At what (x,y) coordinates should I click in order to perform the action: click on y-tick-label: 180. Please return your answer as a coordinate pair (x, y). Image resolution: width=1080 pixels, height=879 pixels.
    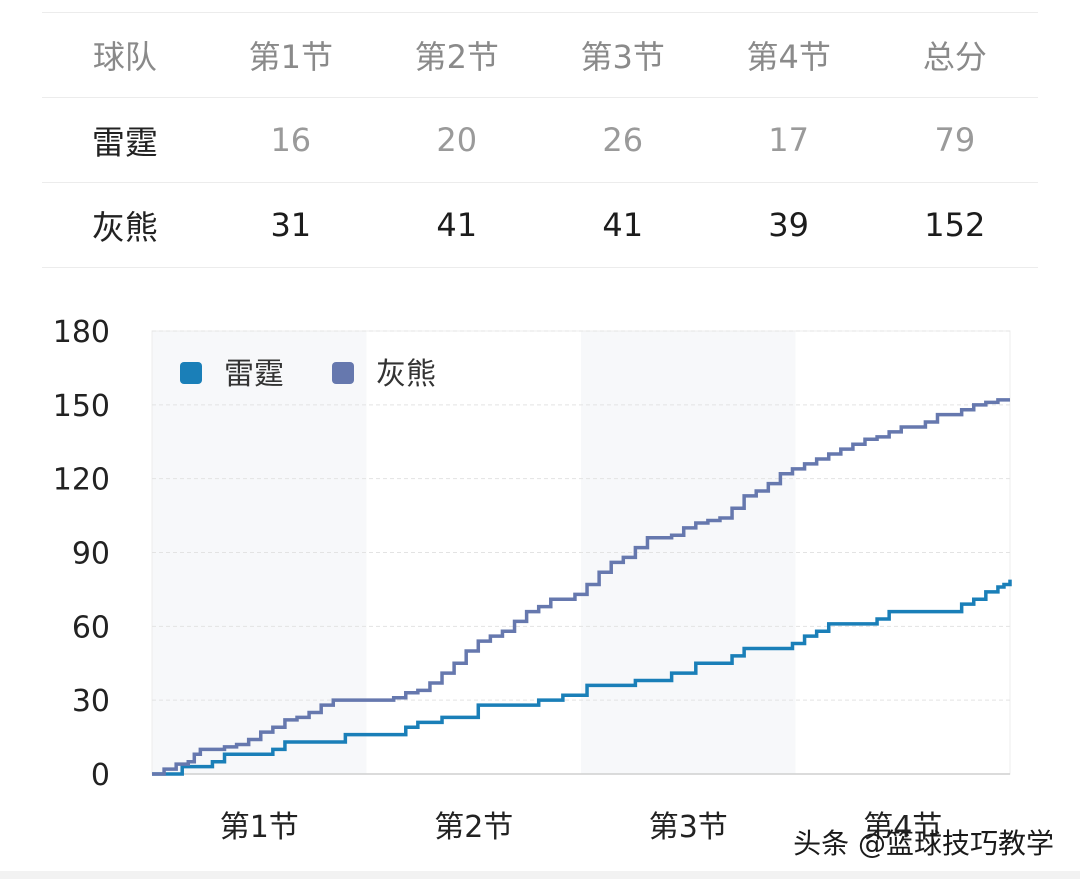
    Looking at the image, I should click on (81, 332).